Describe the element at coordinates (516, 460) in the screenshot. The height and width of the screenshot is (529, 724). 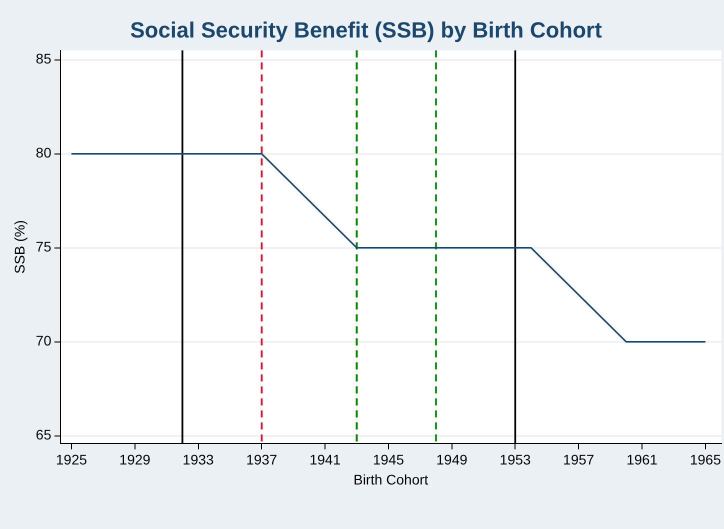
I see `x-tick-label: 1953` at that location.